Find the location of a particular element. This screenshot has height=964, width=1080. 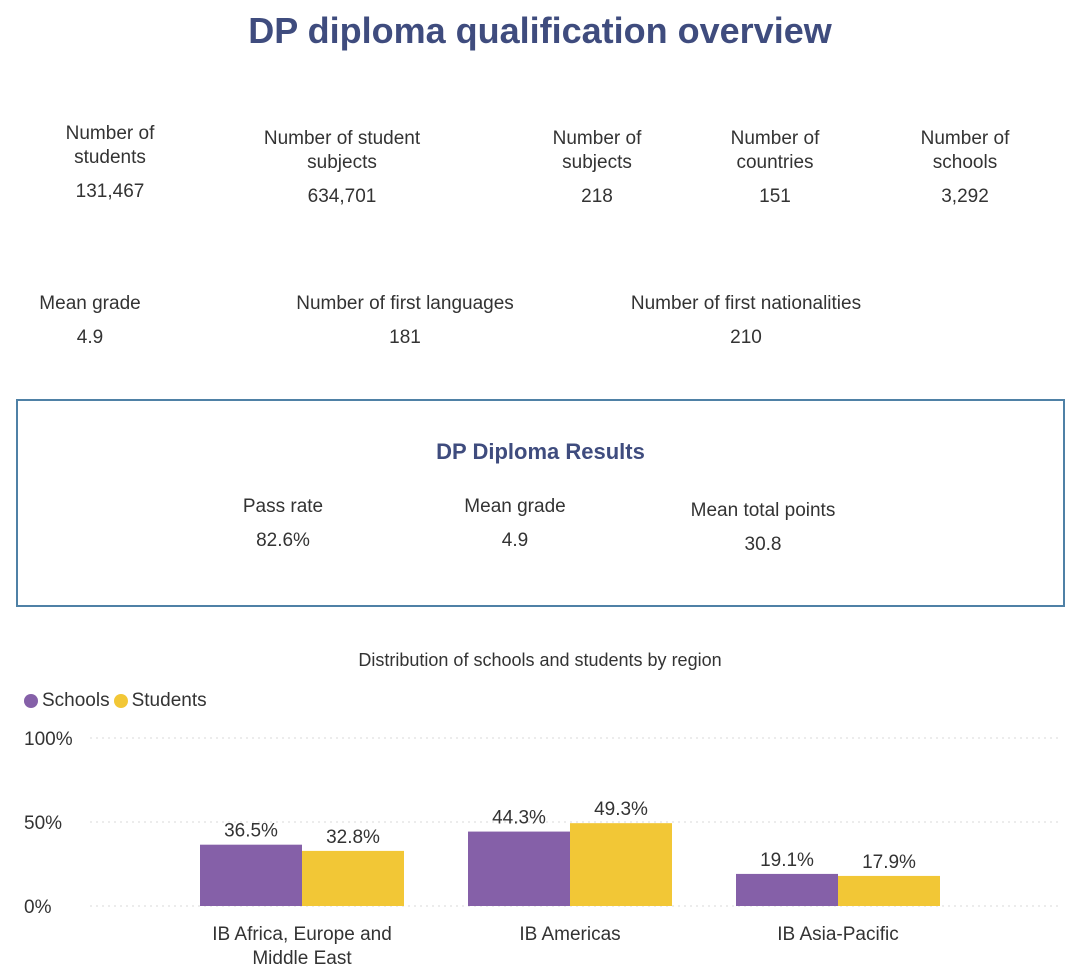

stat-number-of-students: Number of students 131,467 is located at coordinates (110, 163).